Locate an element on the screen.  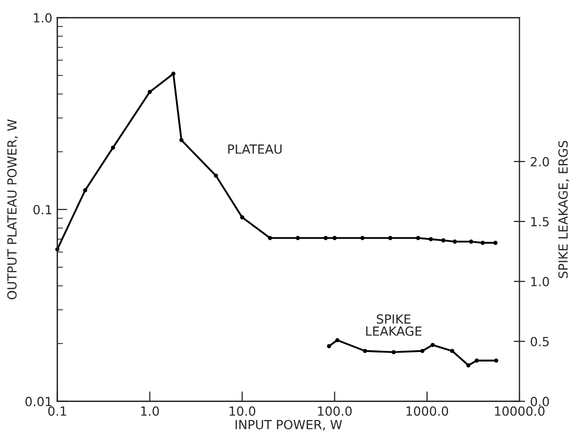
series-label: SPIKE LEAKAGE is located at coordinates (394, 325).